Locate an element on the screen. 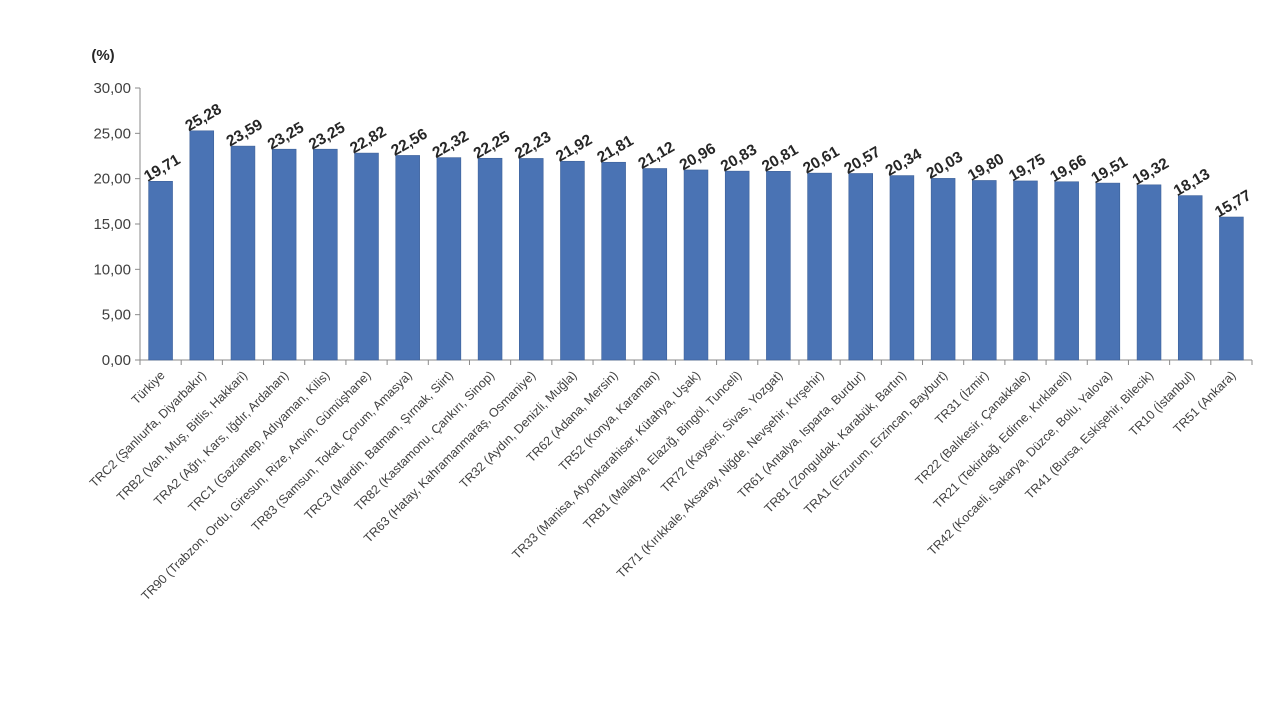 The width and height of the screenshot is (1280, 720). data-label: 19,75 is located at coordinates (1027, 168).